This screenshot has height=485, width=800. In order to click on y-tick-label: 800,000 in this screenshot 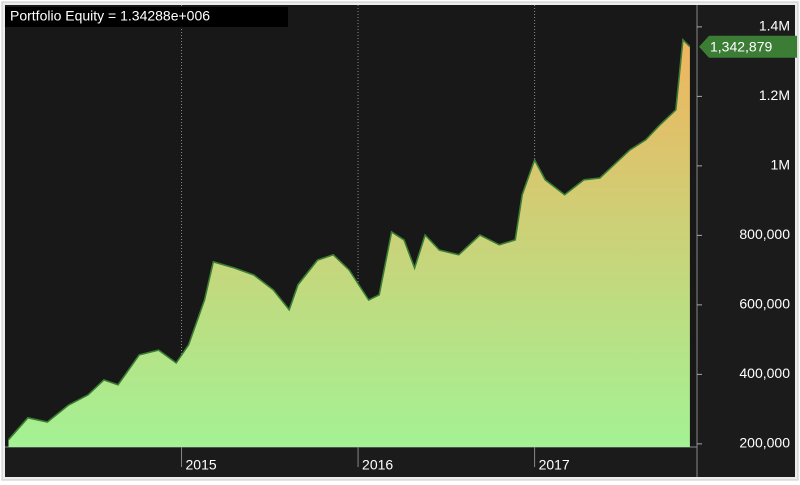, I will do `click(764, 234)`.